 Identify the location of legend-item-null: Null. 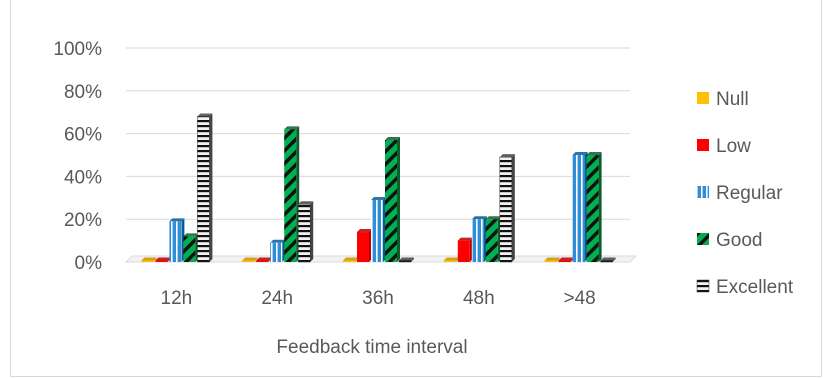
(723, 99).